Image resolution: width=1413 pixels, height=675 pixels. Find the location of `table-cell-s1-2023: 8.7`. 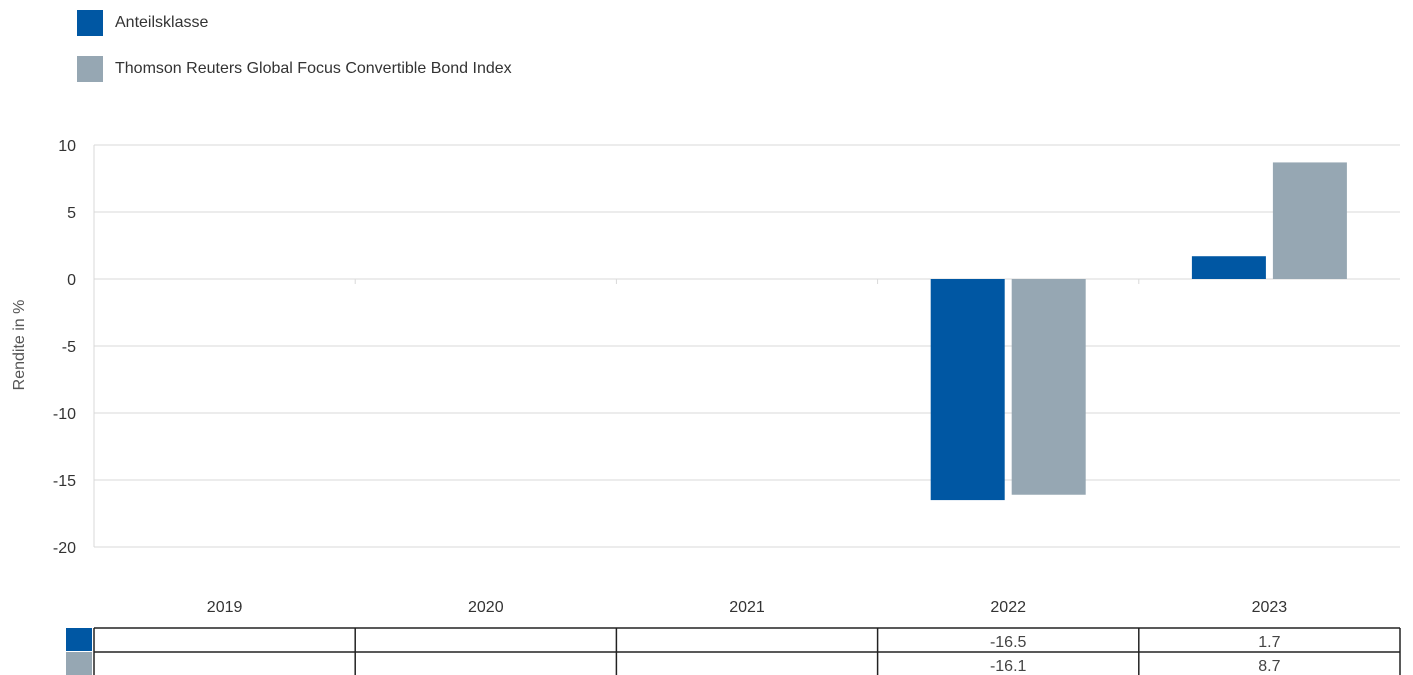

table-cell-s1-2023: 8.7 is located at coordinates (1269, 666).